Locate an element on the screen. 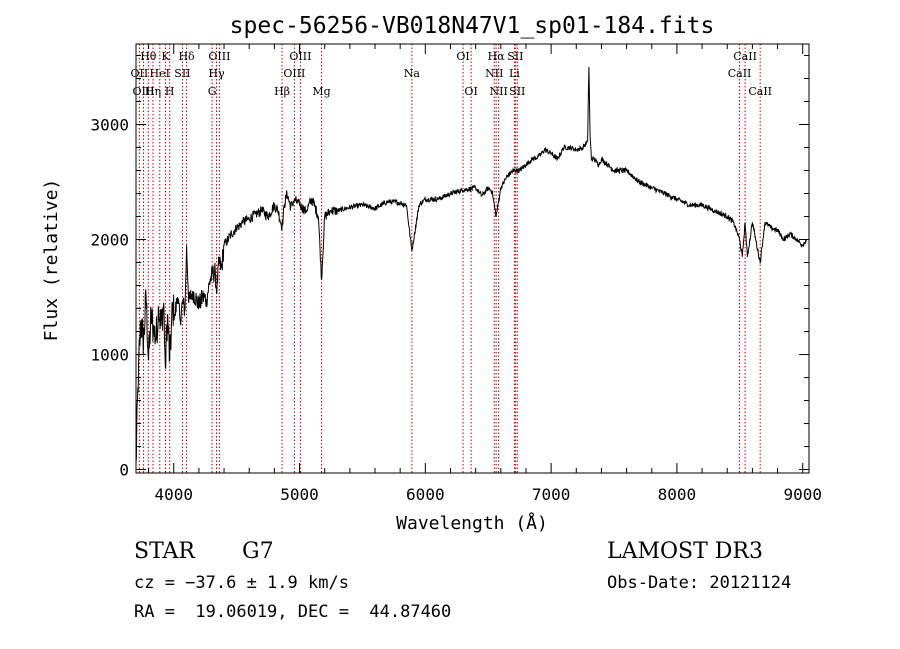 The width and height of the screenshot is (900, 649). y-axis-label: Flux (relative) is located at coordinates (51, 260).